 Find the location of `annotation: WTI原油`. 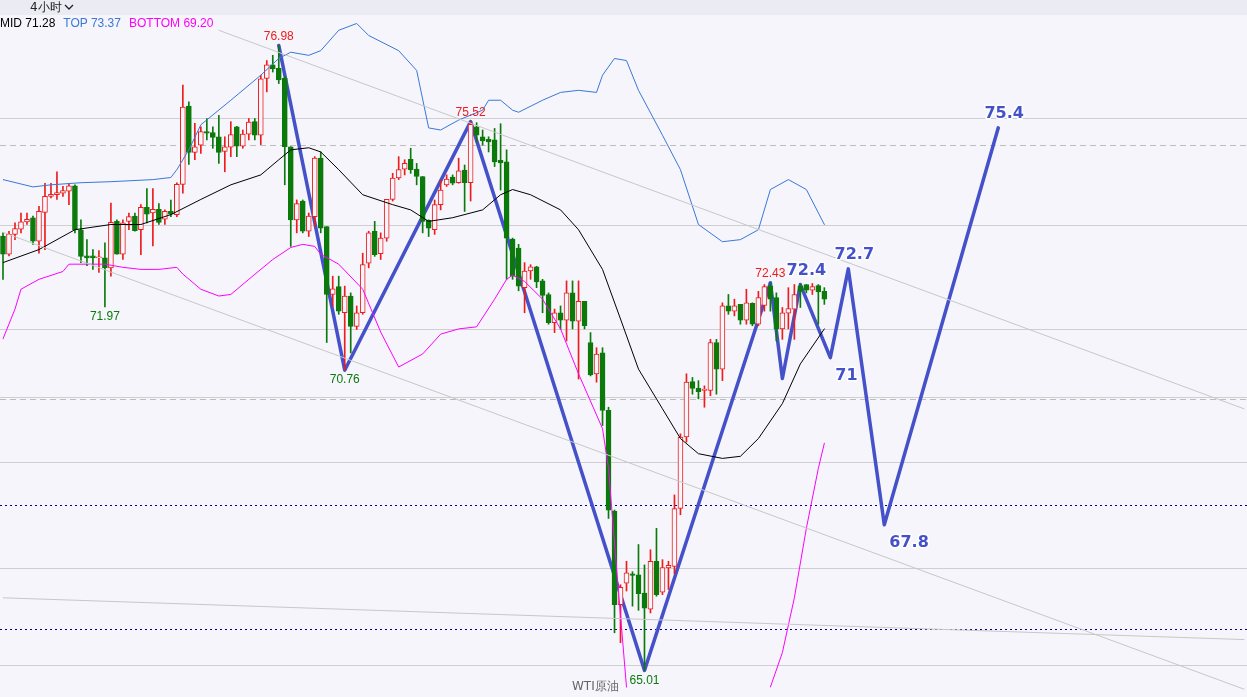

annotation: WTI原油 is located at coordinates (595, 686).